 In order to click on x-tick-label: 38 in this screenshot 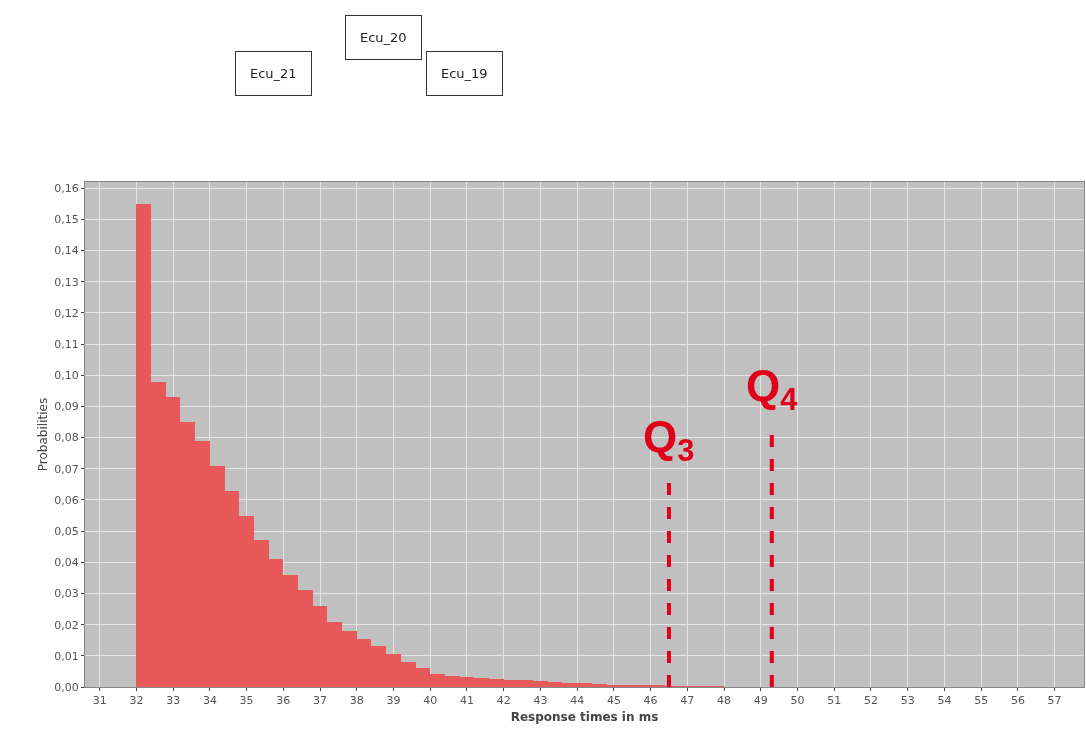, I will do `click(356, 701)`.